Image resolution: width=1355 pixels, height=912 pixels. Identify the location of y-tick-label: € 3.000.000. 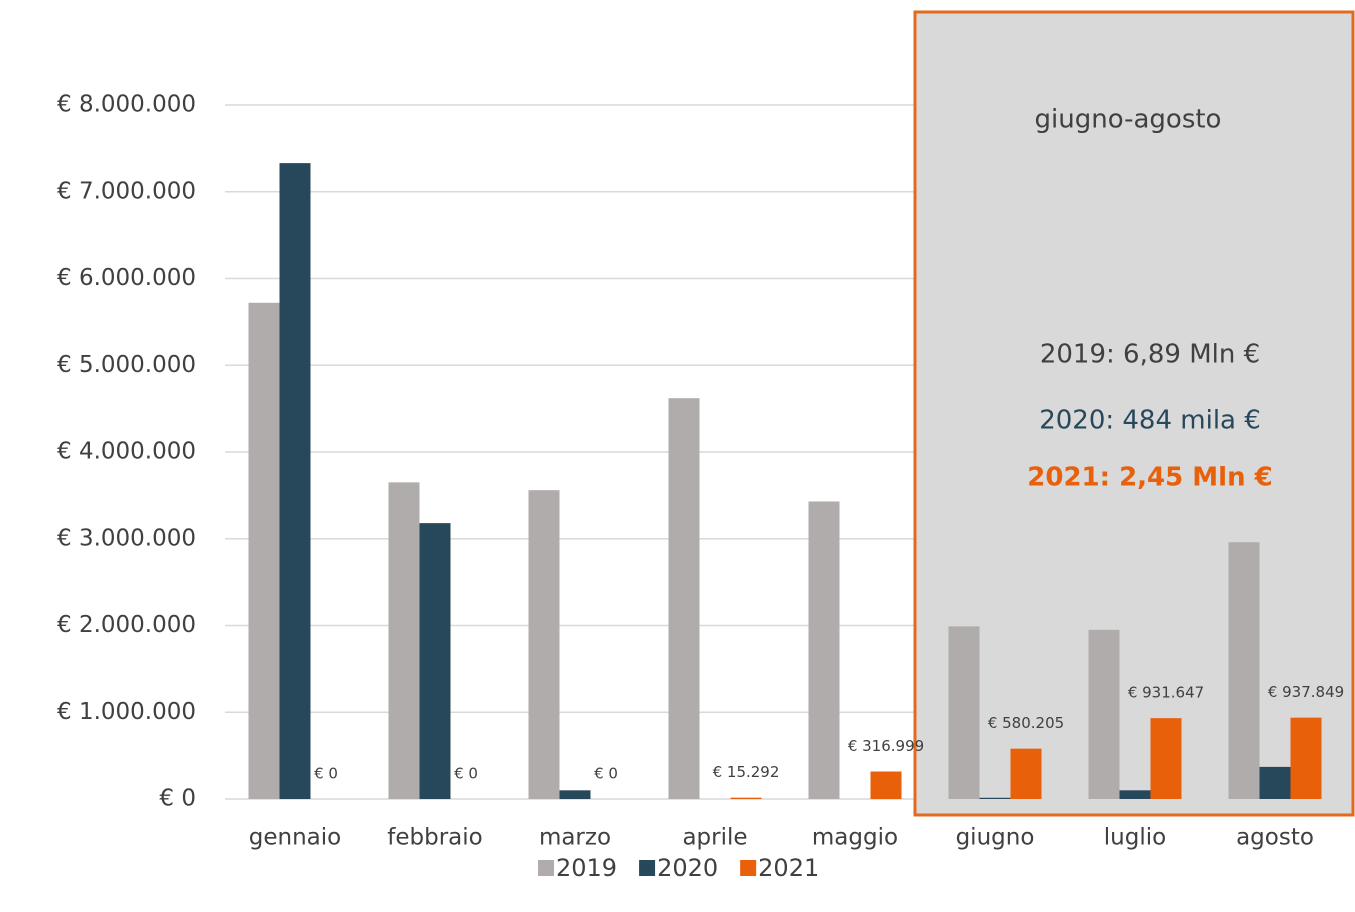
(126, 538).